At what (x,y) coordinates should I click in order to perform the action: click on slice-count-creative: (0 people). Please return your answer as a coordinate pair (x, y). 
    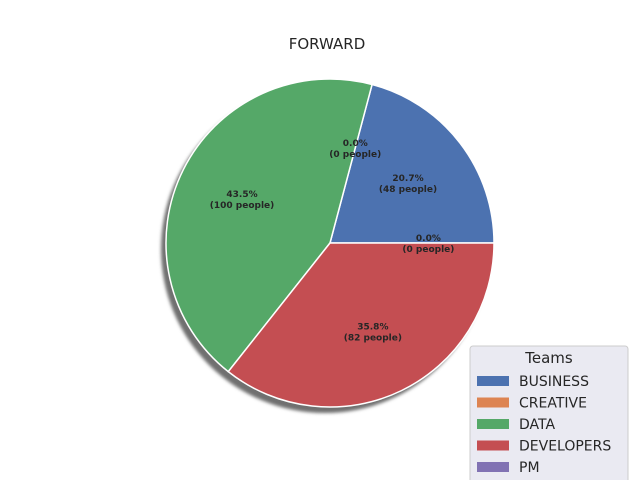
    Looking at the image, I should click on (355, 155).